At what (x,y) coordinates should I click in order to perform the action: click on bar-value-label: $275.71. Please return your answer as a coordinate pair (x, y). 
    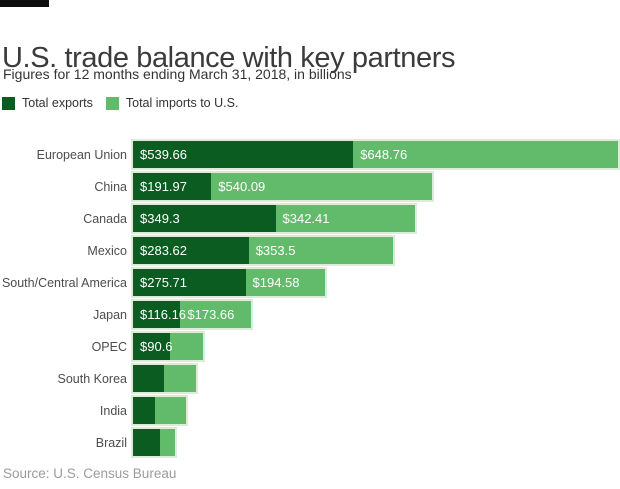
    Looking at the image, I should click on (163, 282).